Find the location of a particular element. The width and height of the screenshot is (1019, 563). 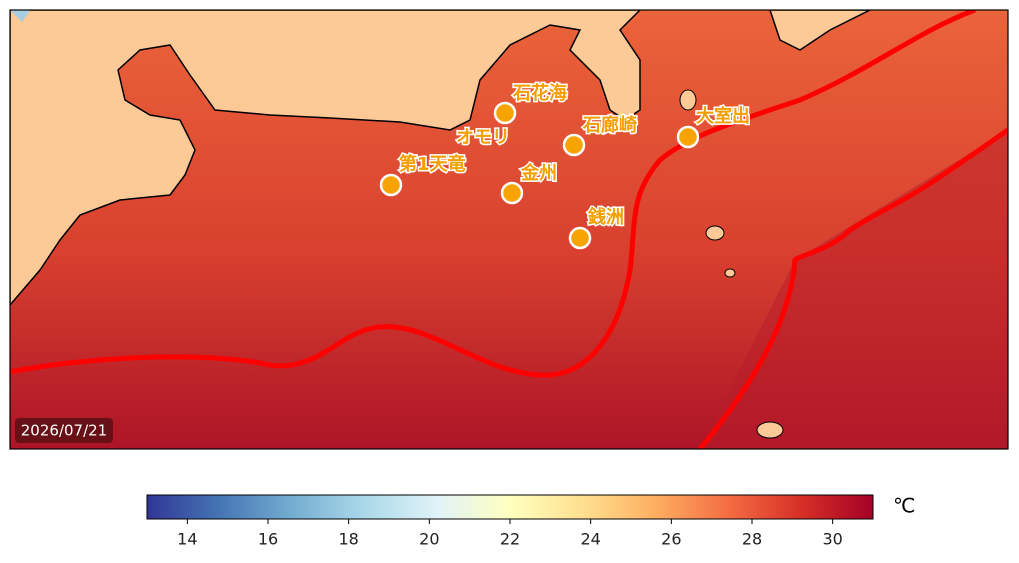

colorbar-tick-label: 16 is located at coordinates (268, 539).